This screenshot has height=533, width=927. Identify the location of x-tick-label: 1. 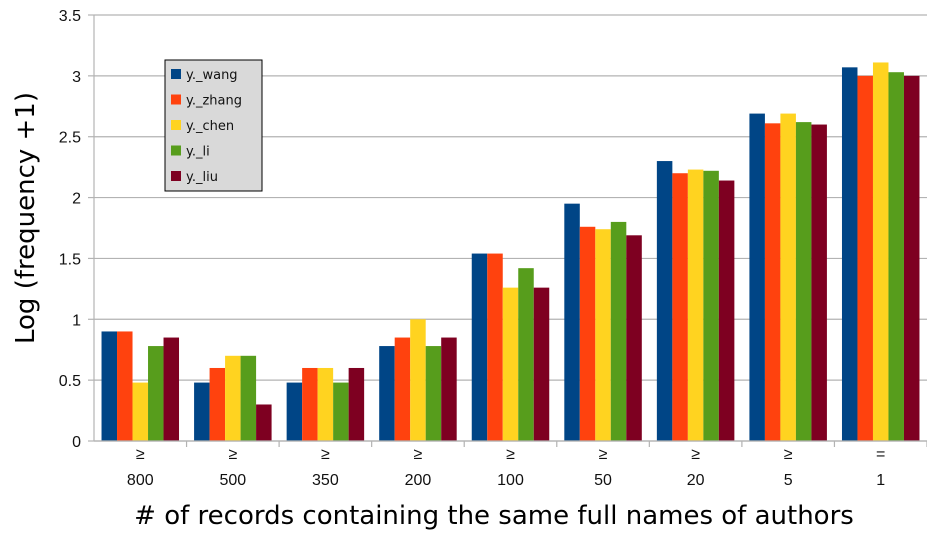
(880, 480).